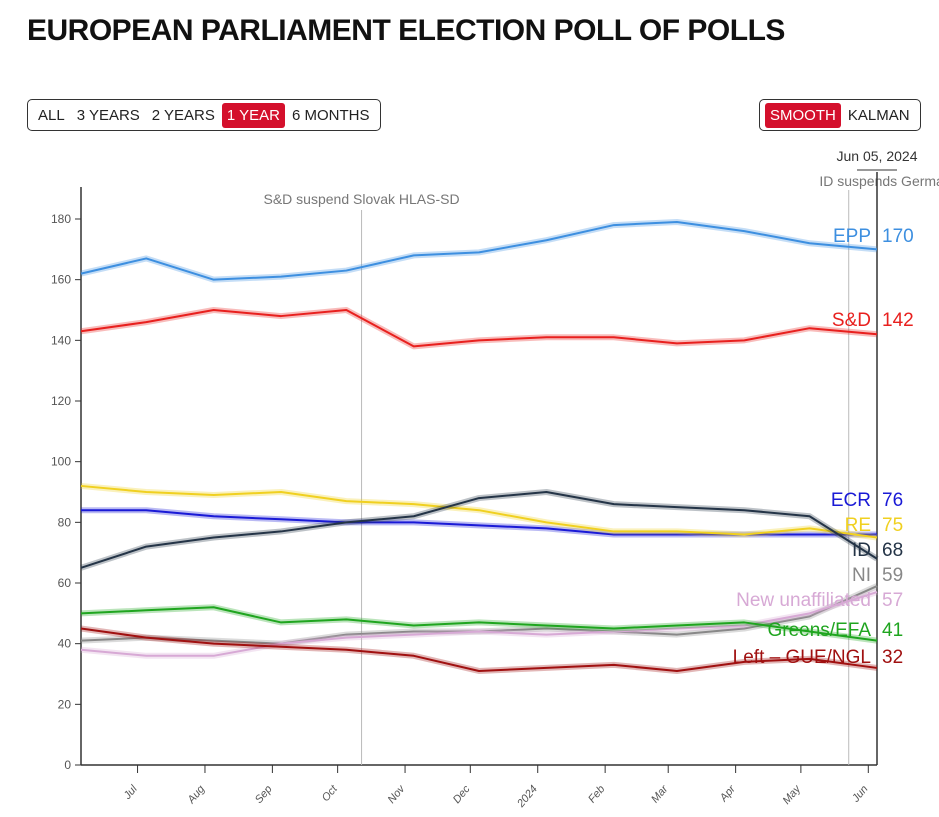 The height and width of the screenshot is (817, 939). What do you see at coordinates (851, 320) in the screenshot?
I see `series-name-label: S&D` at bounding box center [851, 320].